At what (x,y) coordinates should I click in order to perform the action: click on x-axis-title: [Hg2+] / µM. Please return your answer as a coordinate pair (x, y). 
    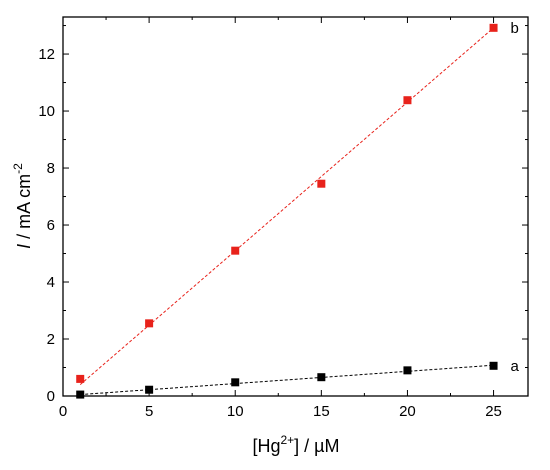
    Looking at the image, I should click on (295, 444).